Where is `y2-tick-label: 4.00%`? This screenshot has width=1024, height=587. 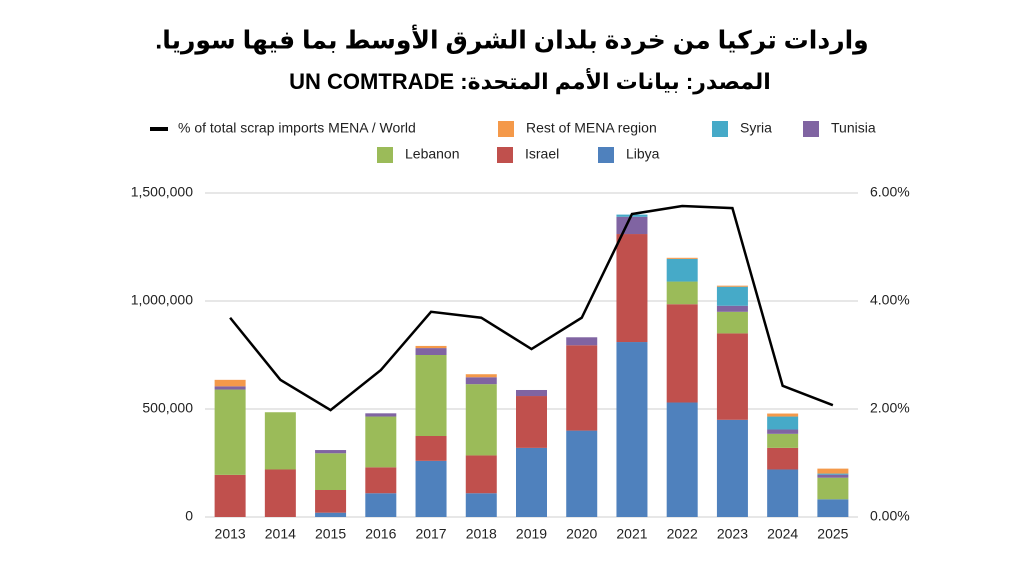
y2-tick-label: 4.00% is located at coordinates (890, 300).